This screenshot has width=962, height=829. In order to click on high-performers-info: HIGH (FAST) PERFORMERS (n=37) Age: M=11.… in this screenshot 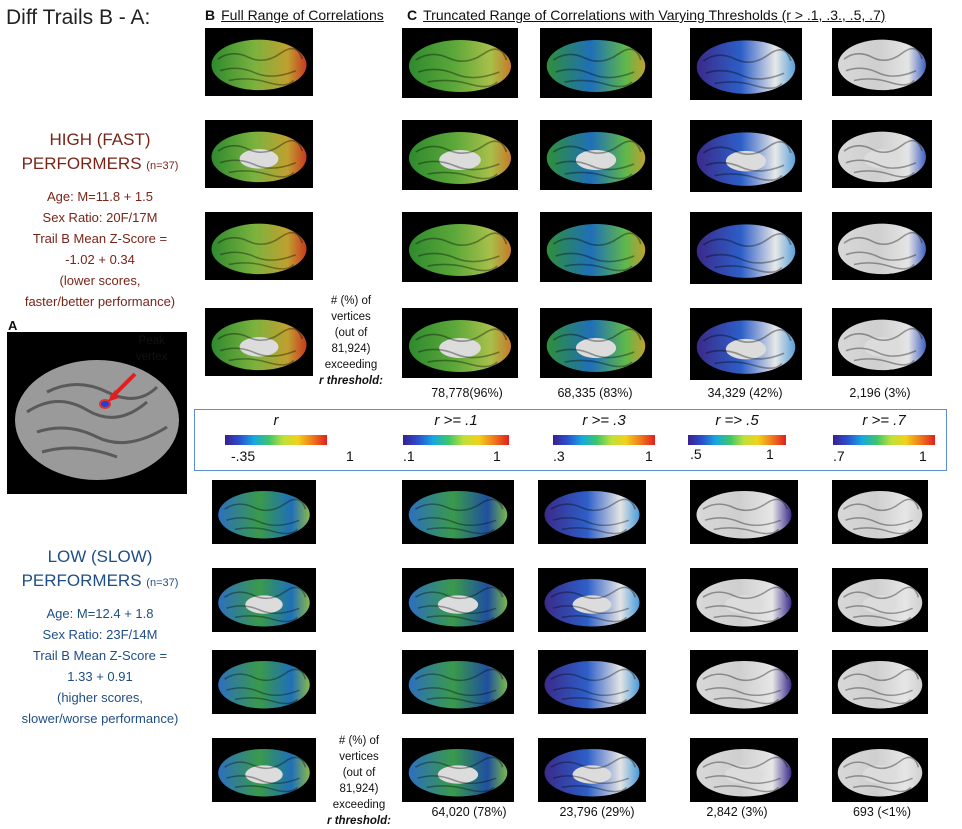, I will do `click(100, 220)`.